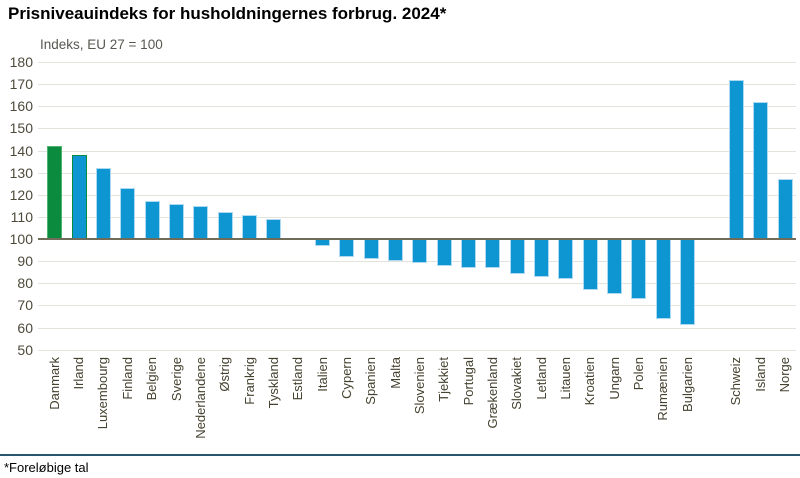 The width and height of the screenshot is (800, 478). I want to click on bar-schweiz, so click(736, 159).